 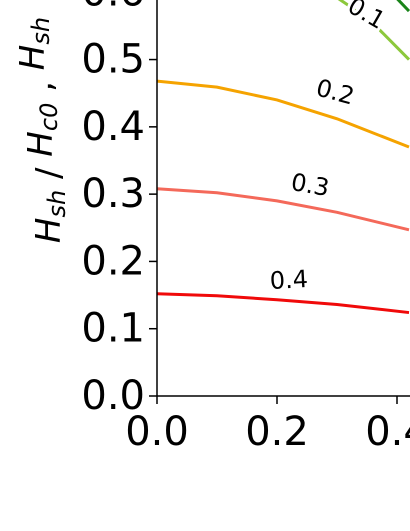 What do you see at coordinates (387, 432) in the screenshot?
I see `x-tick-label: 0.4` at bounding box center [387, 432].